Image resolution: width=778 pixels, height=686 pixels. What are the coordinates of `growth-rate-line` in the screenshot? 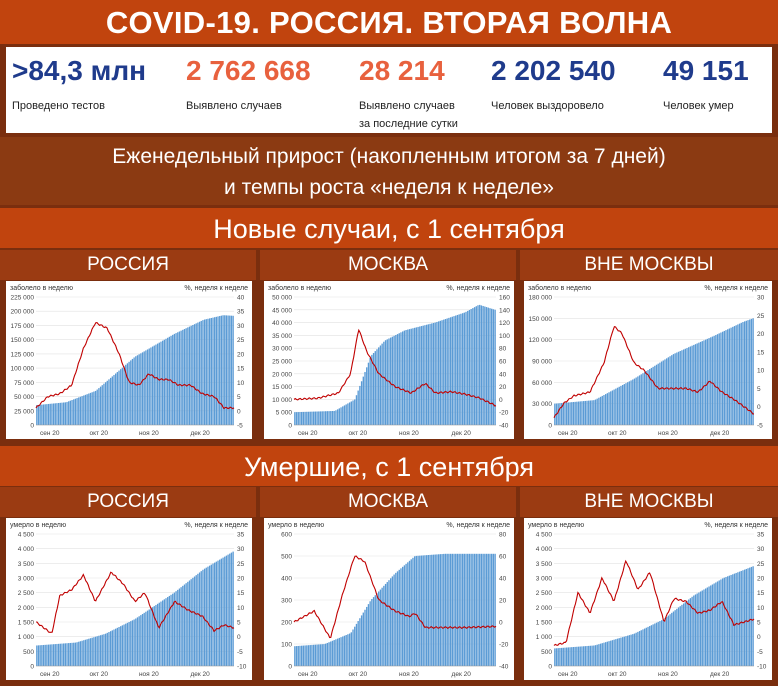 It's located at (395, 597).